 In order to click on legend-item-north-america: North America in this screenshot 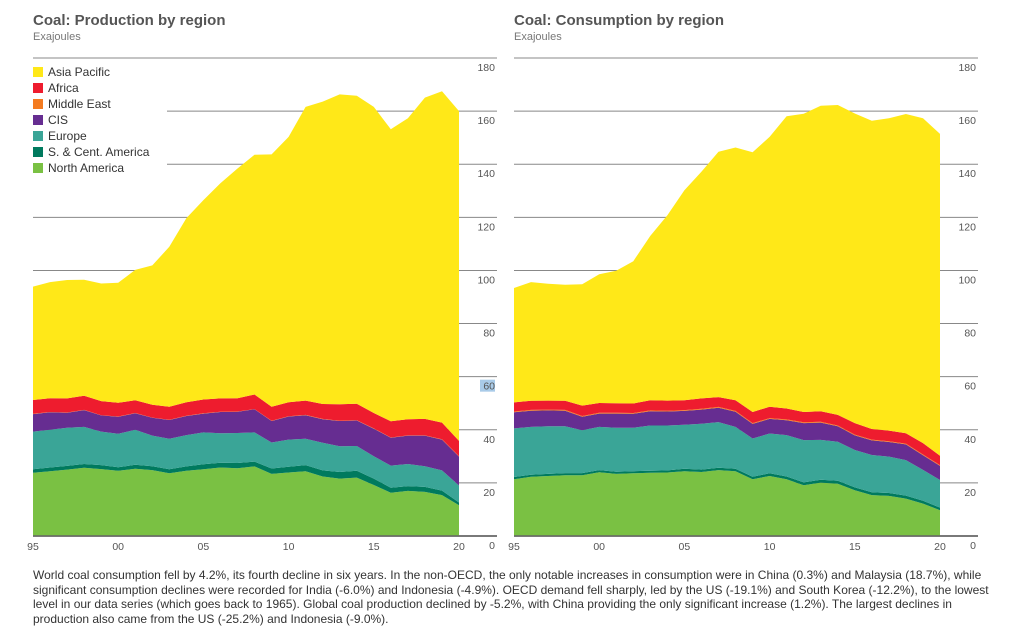, I will do `click(91, 168)`.